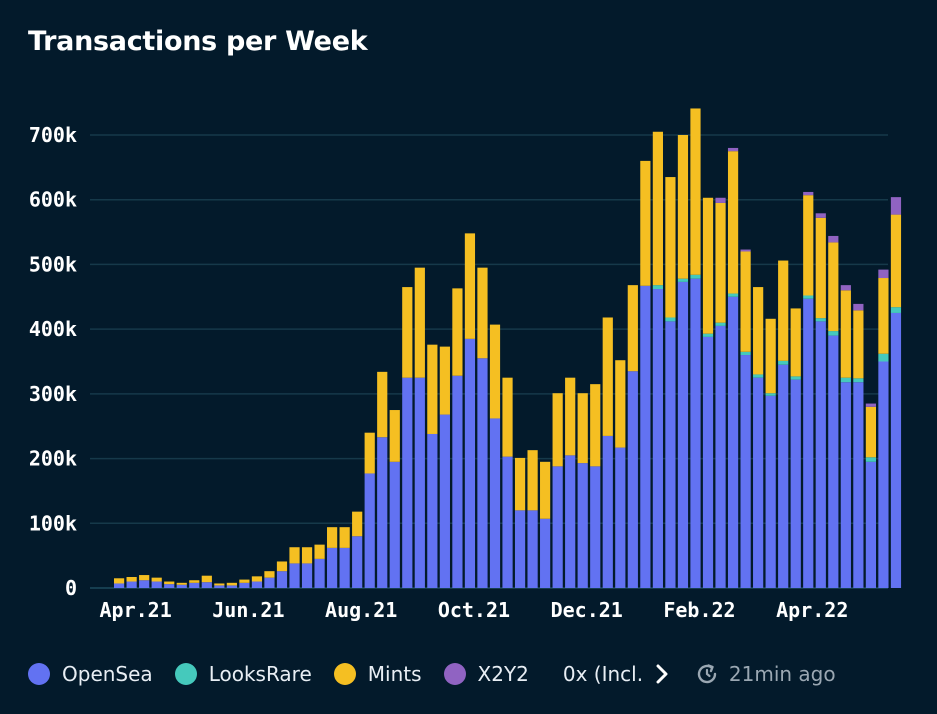 This screenshot has width=937, height=714. Describe the element at coordinates (599, 674) in the screenshot. I see `legend-item-0x: 0x (Incl. Coinbase)` at that location.